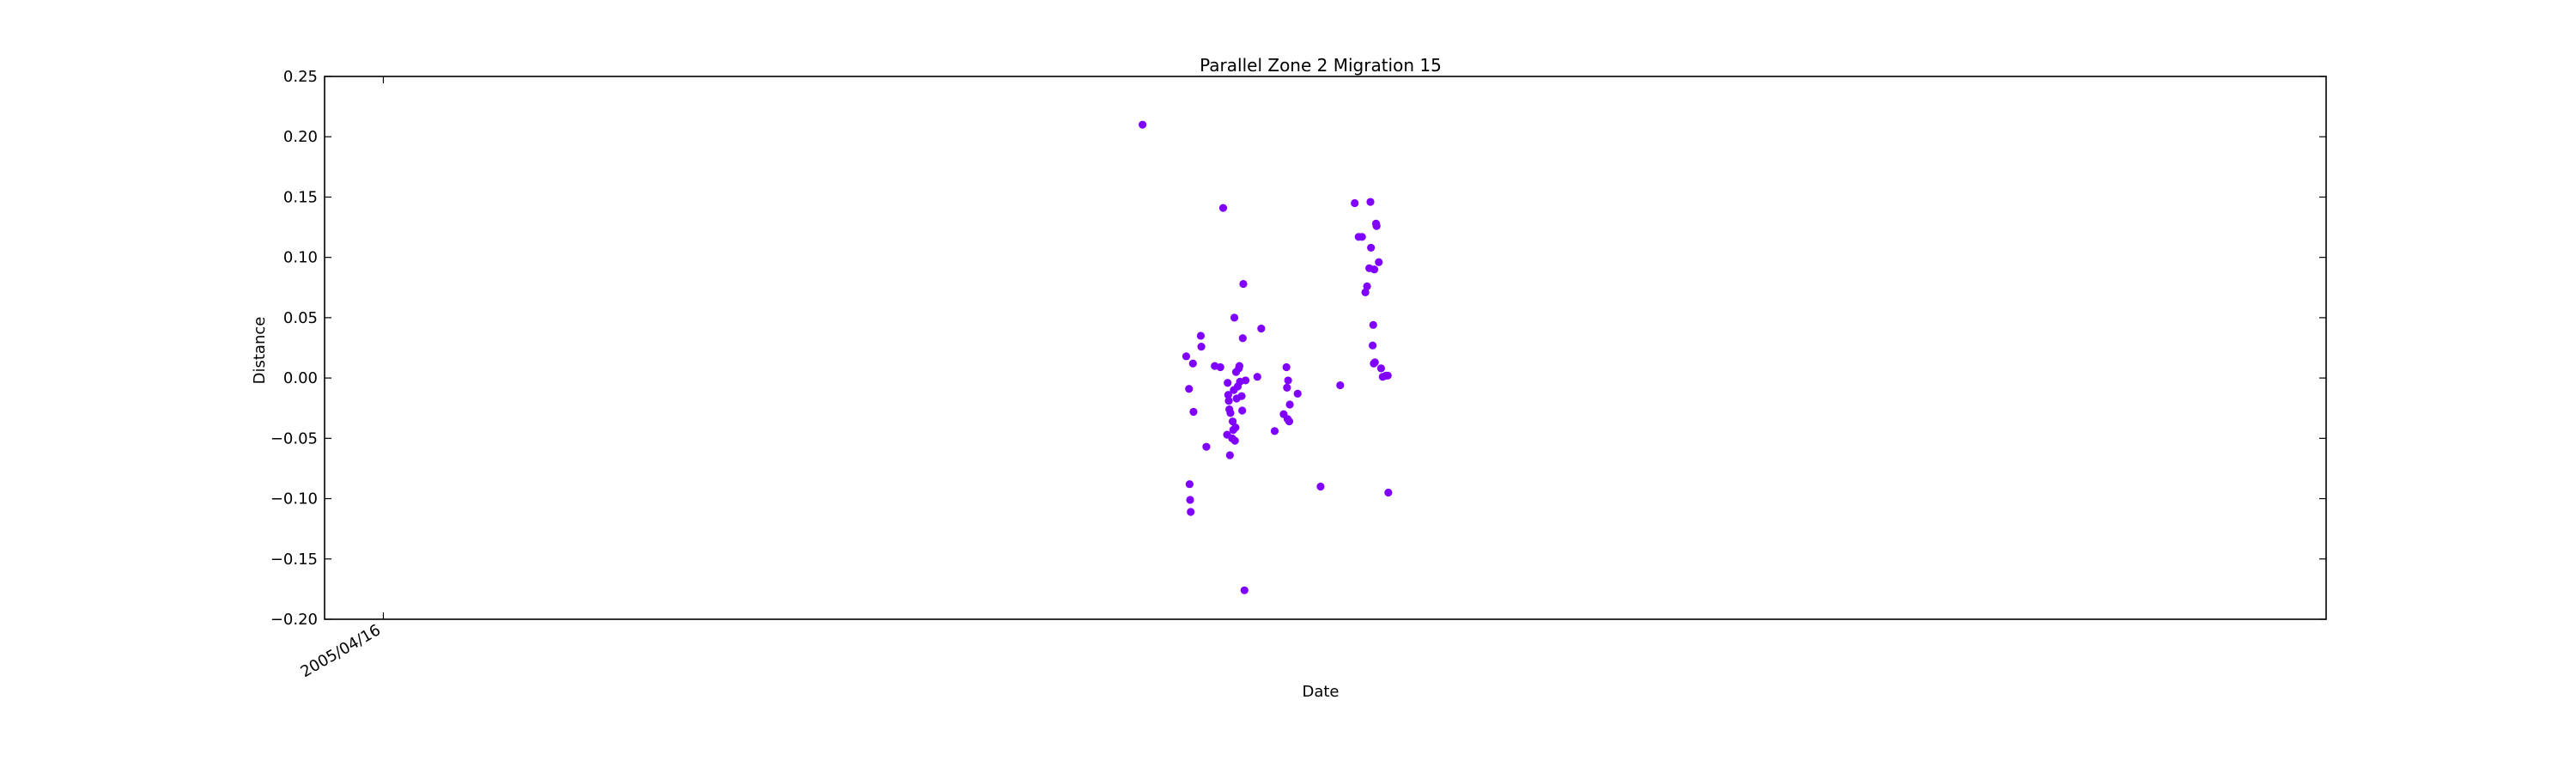 The width and height of the screenshot is (2576, 773). I want to click on y-tick-label: −0.20, so click(294, 620).